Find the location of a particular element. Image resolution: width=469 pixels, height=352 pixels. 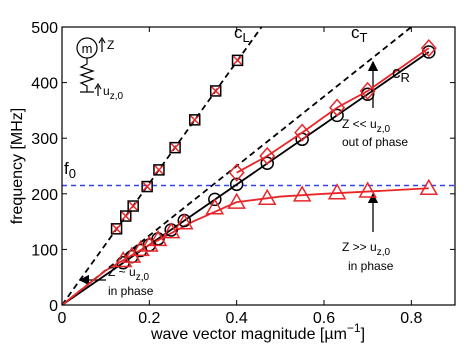

annotation-text: f is located at coordinates (66, 168).